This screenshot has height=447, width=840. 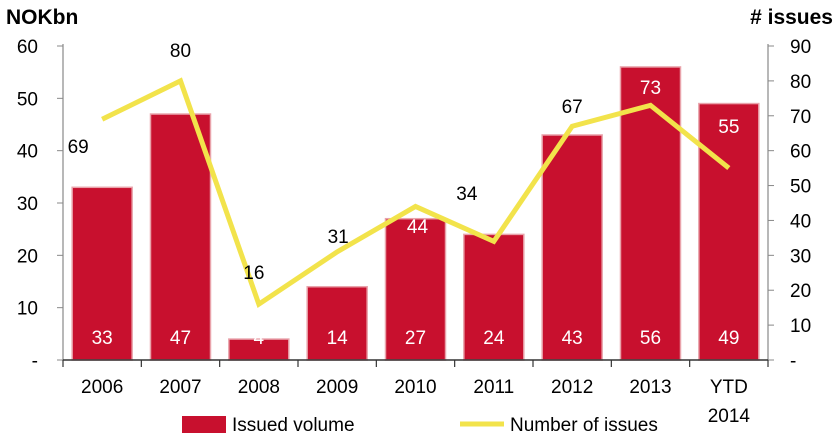 I want to click on line-value-label: 55, so click(x=728, y=127).